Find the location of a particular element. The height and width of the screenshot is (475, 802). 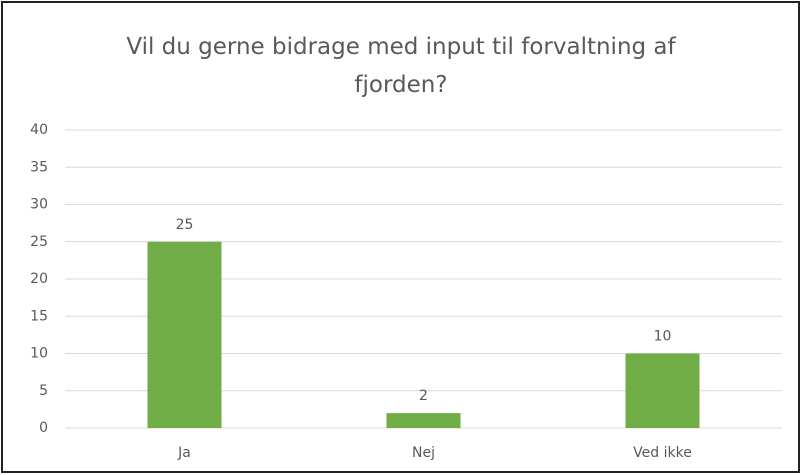

data-label: 10 is located at coordinates (663, 337).